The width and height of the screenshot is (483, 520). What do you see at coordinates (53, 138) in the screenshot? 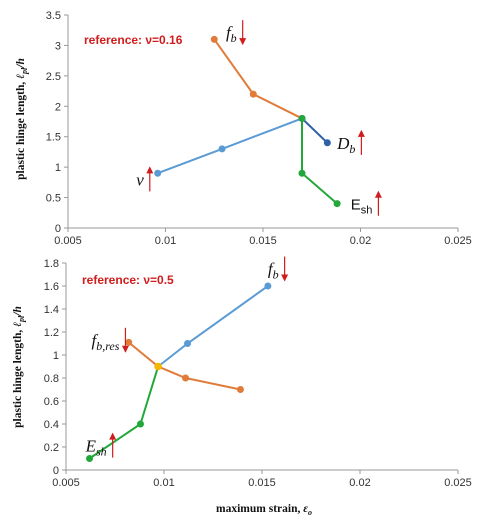
I see `y-tick-label: 1.5` at bounding box center [53, 138].